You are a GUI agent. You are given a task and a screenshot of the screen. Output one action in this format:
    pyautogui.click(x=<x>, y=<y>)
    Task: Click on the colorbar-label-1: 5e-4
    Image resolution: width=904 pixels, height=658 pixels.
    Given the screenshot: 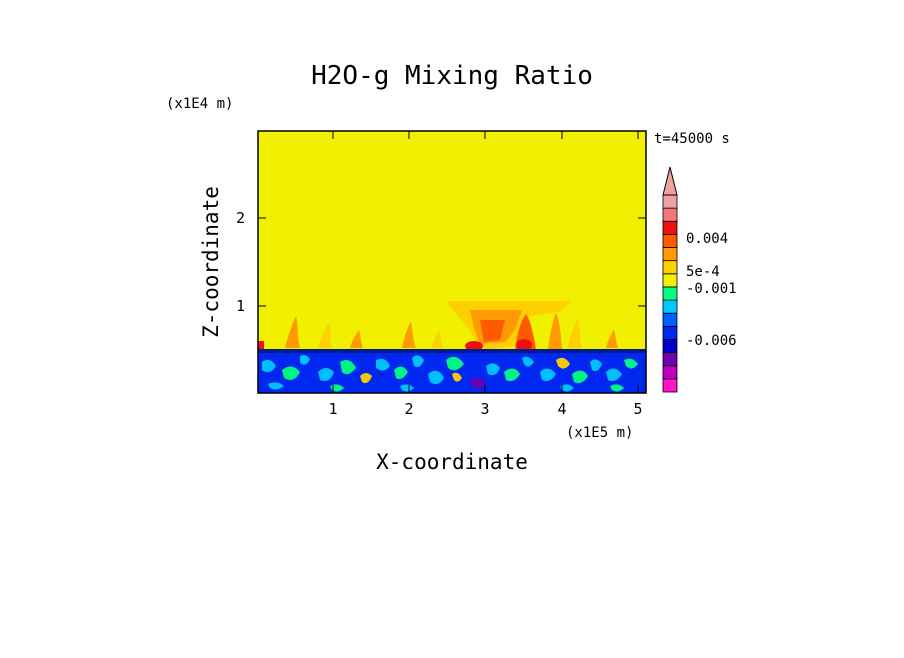 What is the action you would take?
    pyautogui.click(x=703, y=272)
    